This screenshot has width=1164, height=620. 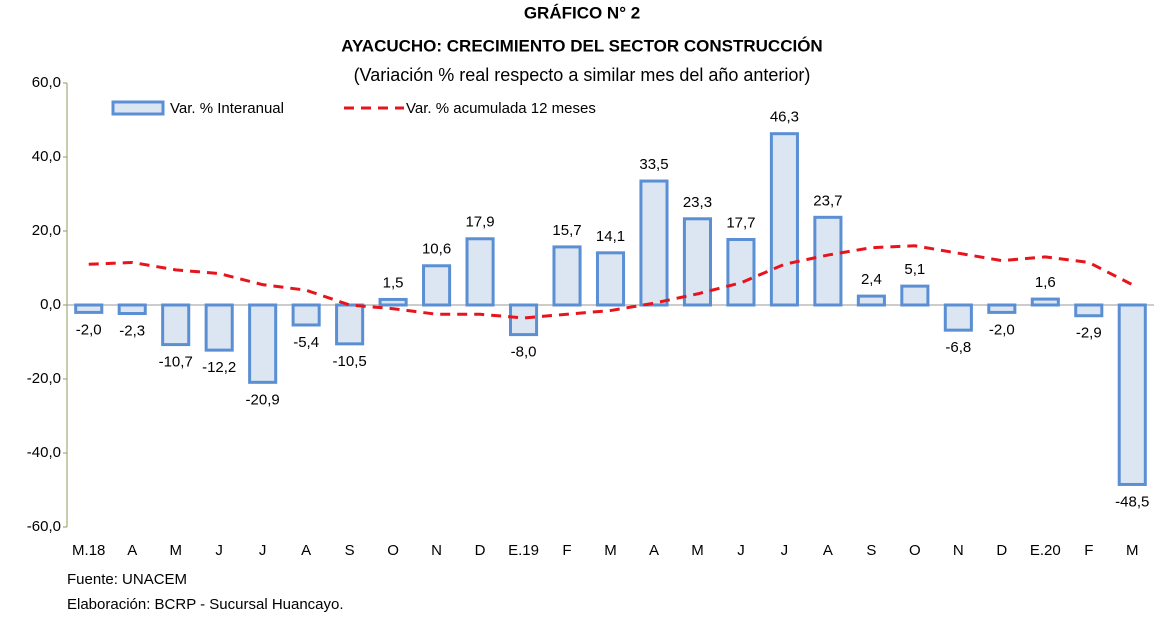 I want to click on value-label: -8,0, so click(x=524, y=352).